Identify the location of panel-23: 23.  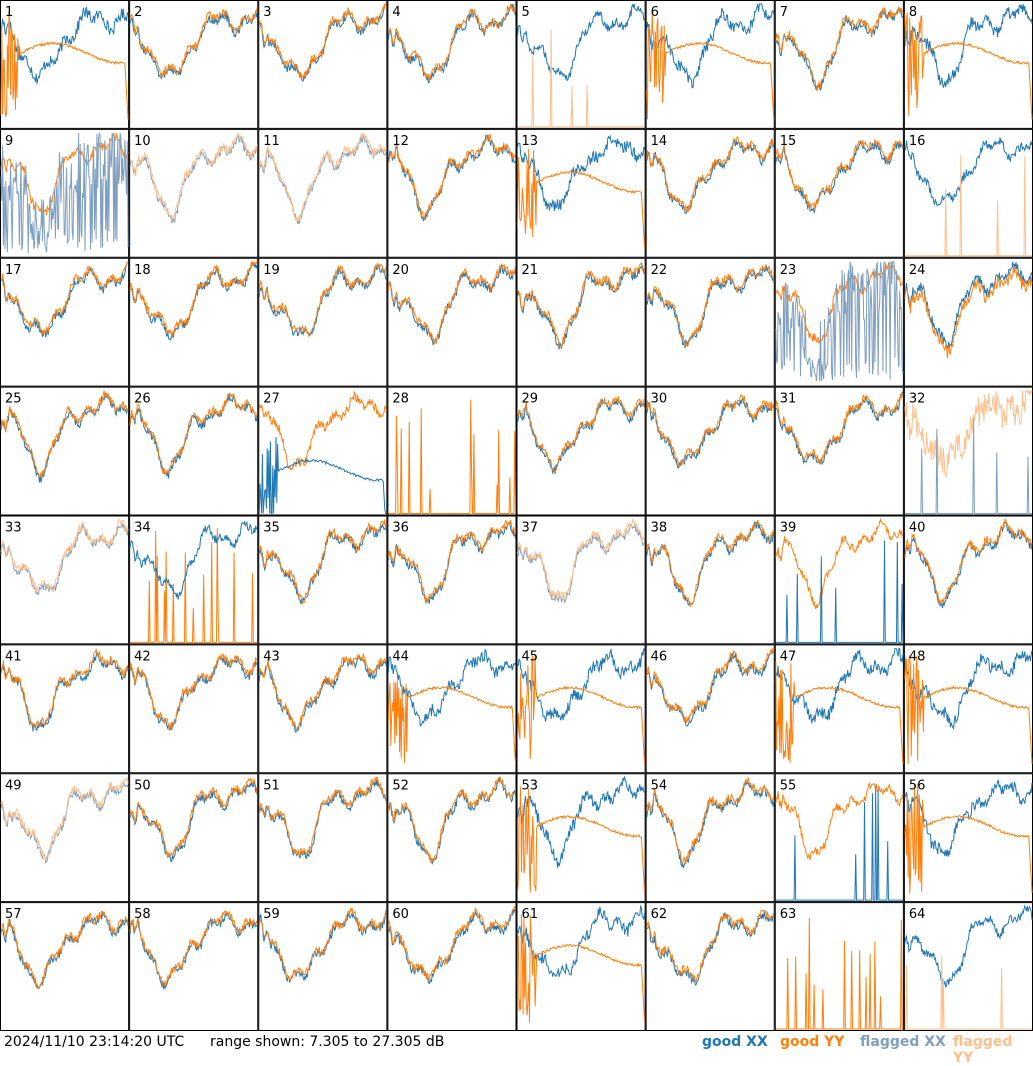
(839, 322).